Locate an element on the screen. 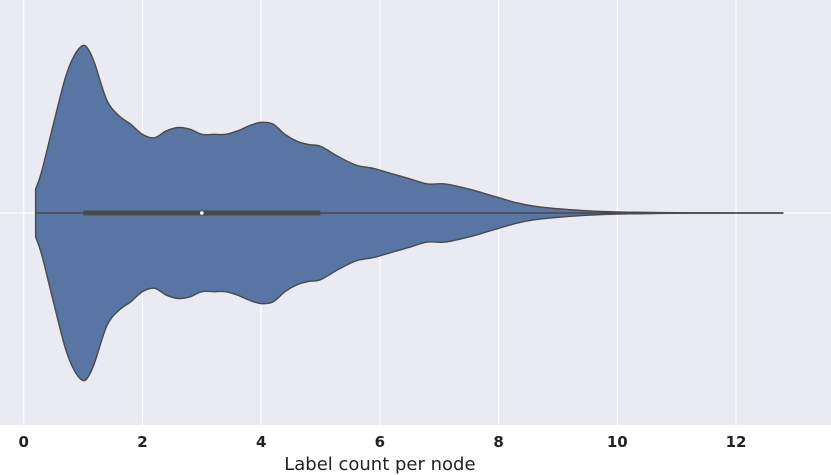 The image size is (831, 475). x-axis-label: Label count per node is located at coordinates (379, 464).